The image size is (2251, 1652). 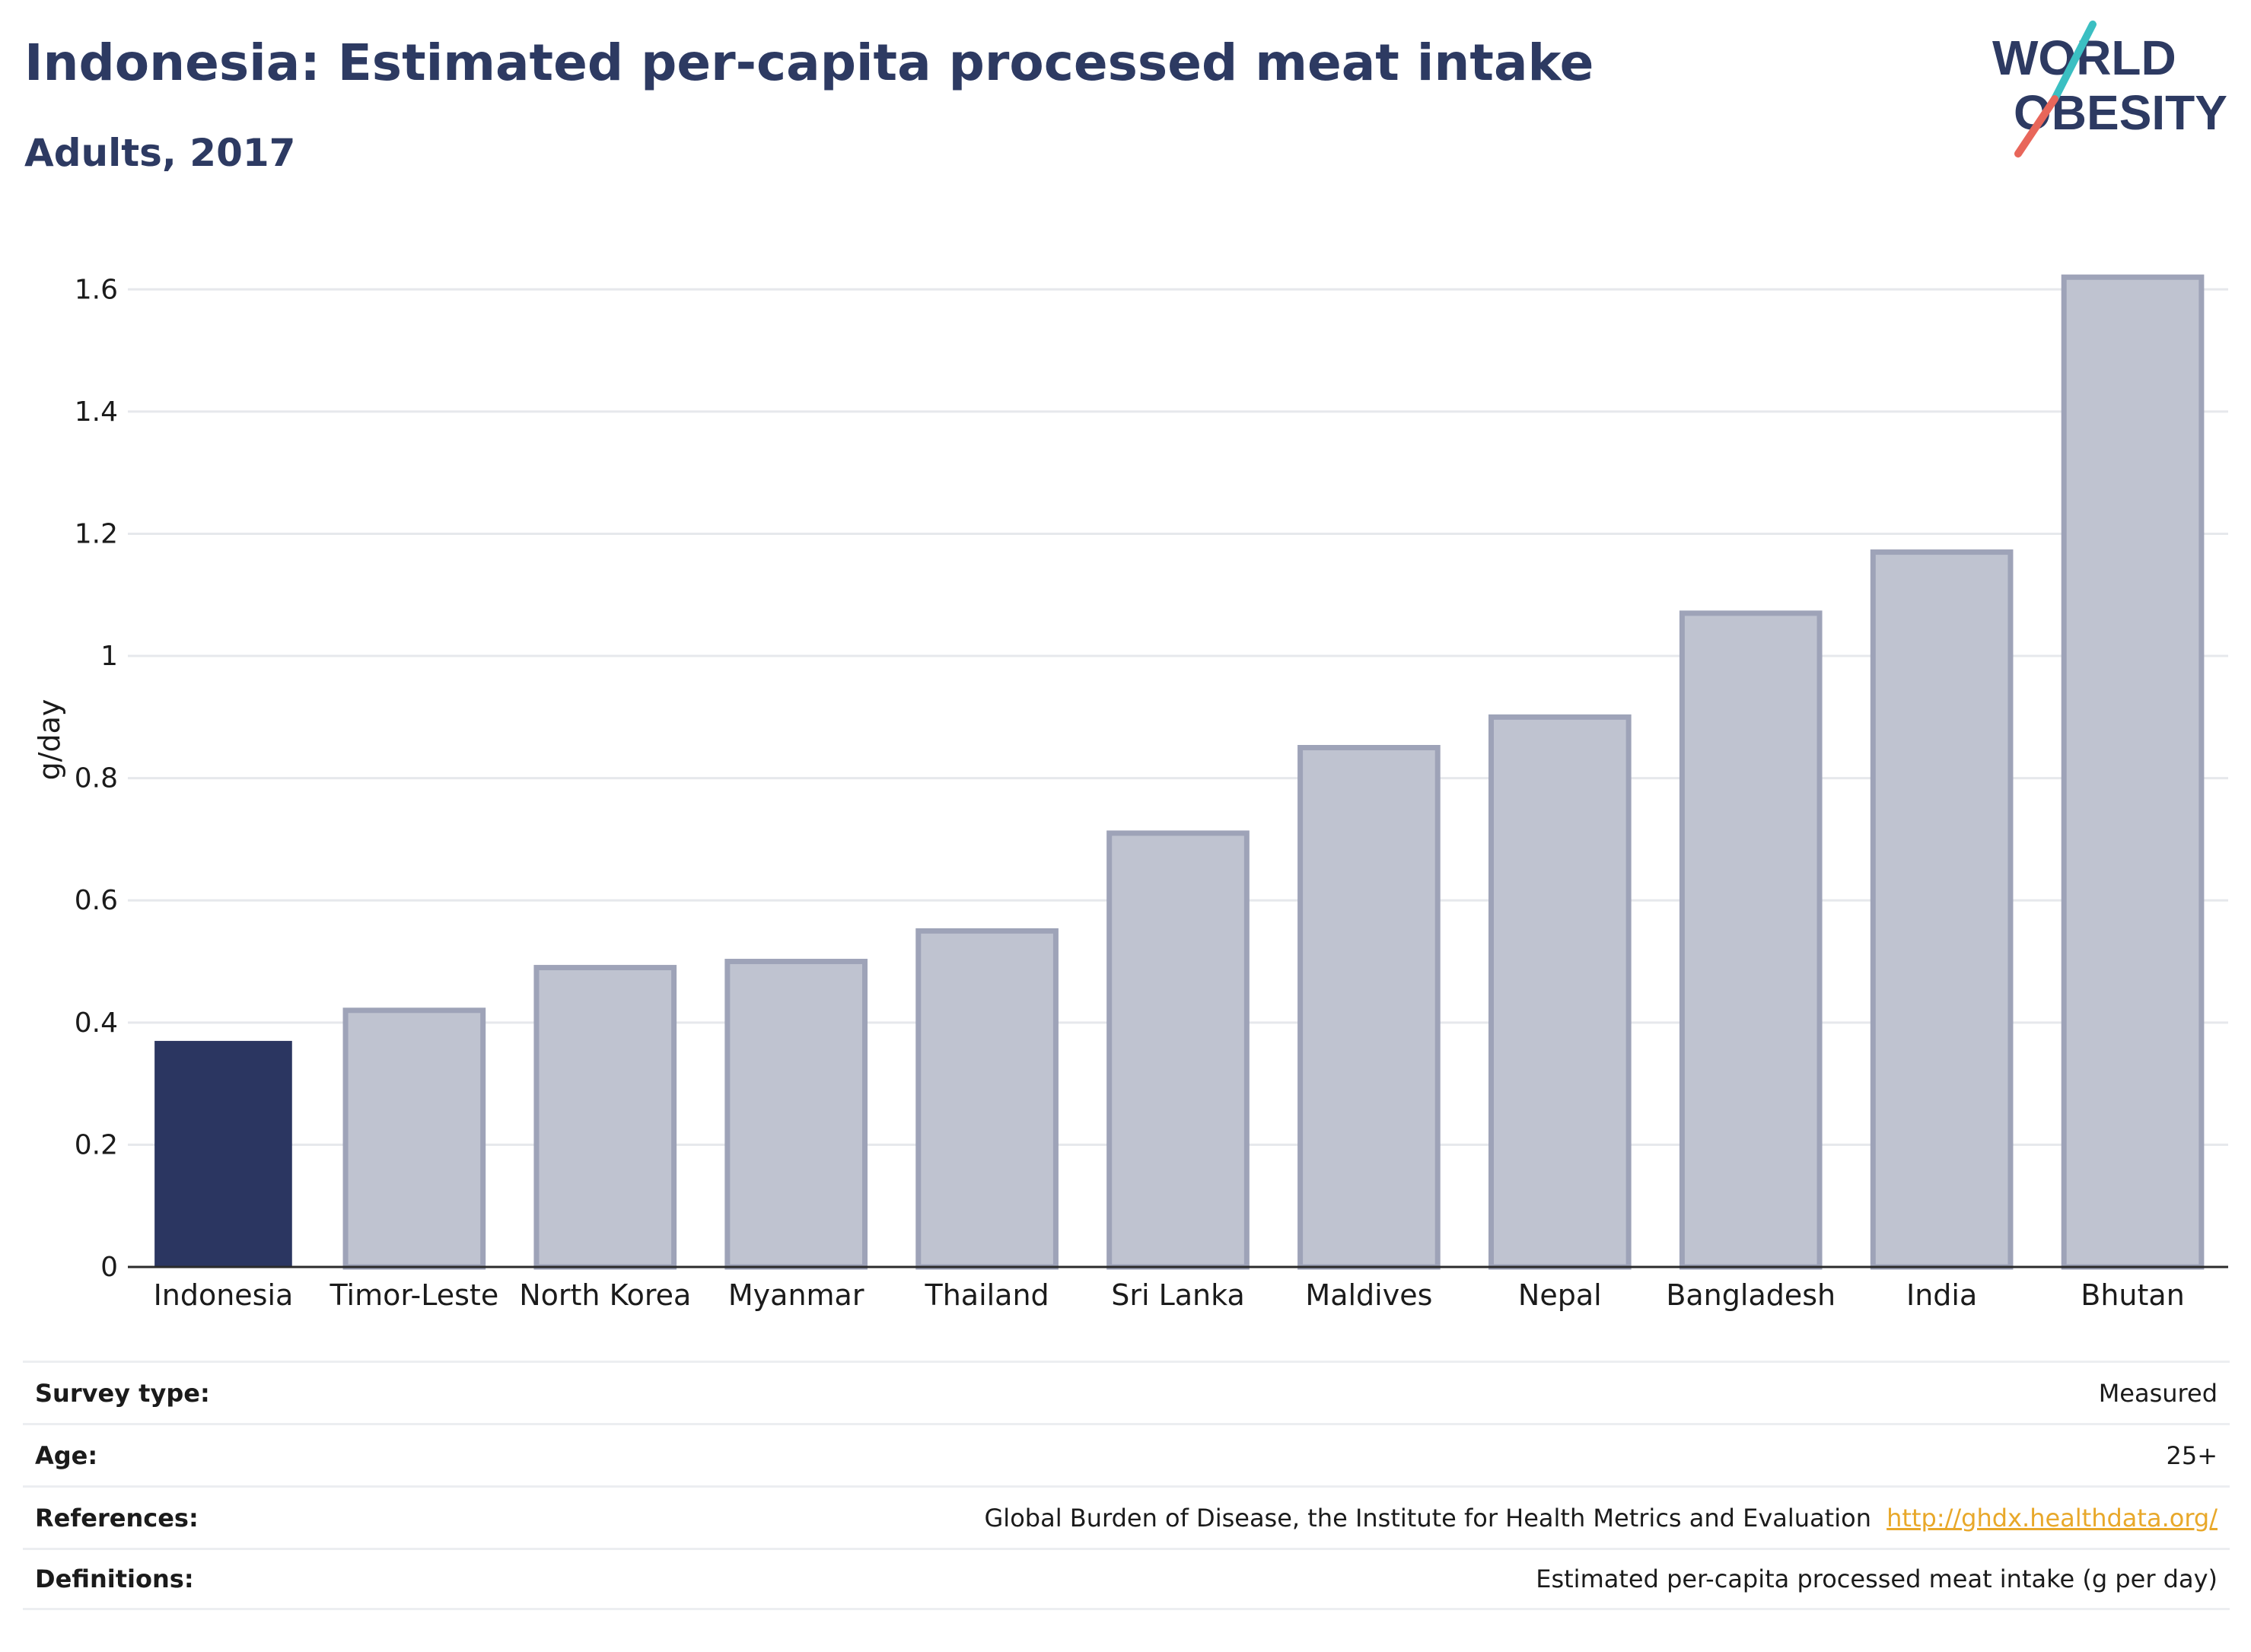 I want to click on bar-myanmar, so click(x=796, y=1114).